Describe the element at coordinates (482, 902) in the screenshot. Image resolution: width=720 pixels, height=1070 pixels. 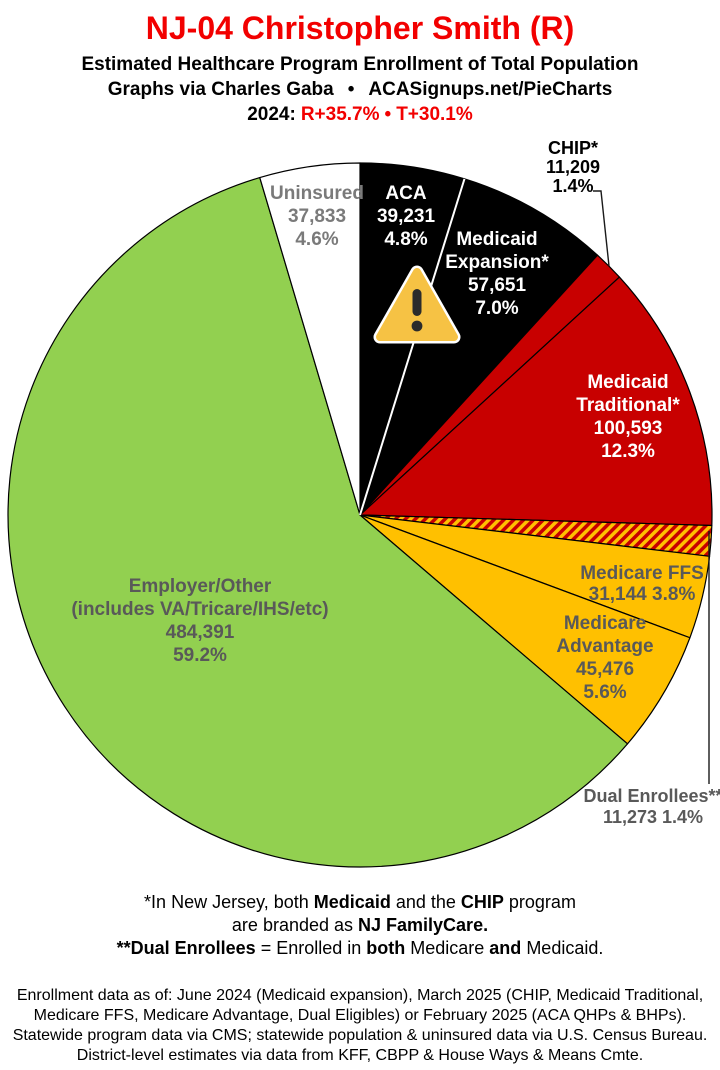
I see `text-segment: CHIP` at that location.